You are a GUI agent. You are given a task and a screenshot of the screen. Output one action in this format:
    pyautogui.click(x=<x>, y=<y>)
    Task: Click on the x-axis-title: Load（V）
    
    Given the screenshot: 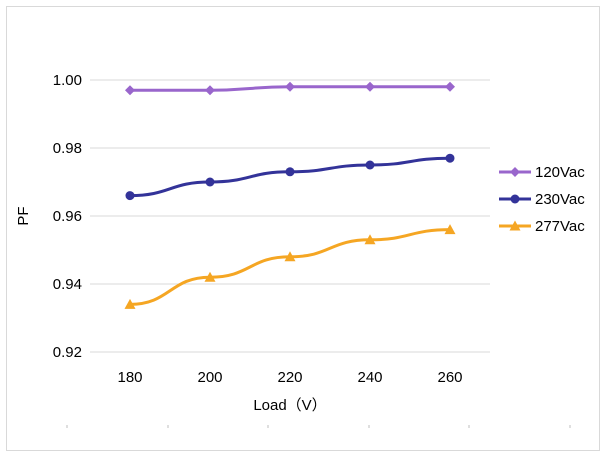 What is the action you would take?
    pyautogui.click(x=289, y=405)
    